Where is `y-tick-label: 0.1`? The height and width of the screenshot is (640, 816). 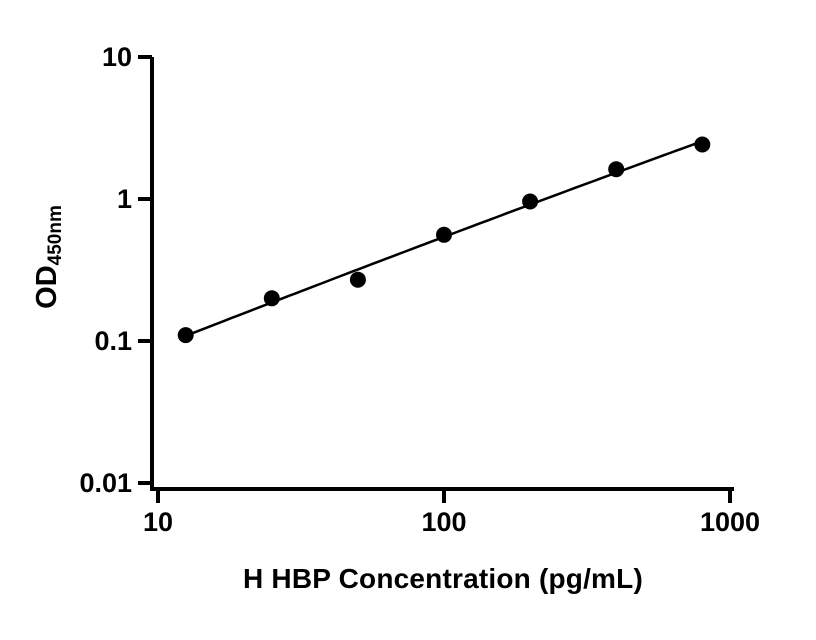 y-tick-label: 0.1 is located at coordinates (113, 341).